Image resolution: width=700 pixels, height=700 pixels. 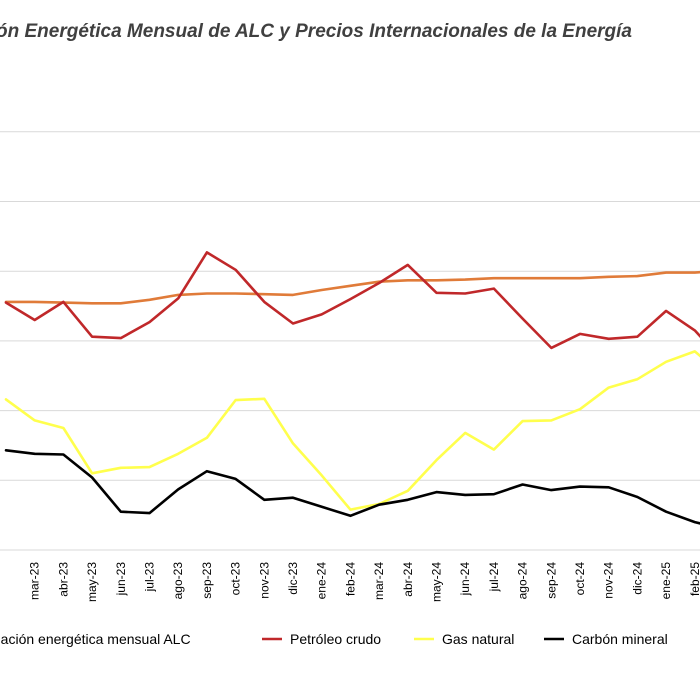 I want to click on x-tick-label: dic-23, so click(x=293, y=578).